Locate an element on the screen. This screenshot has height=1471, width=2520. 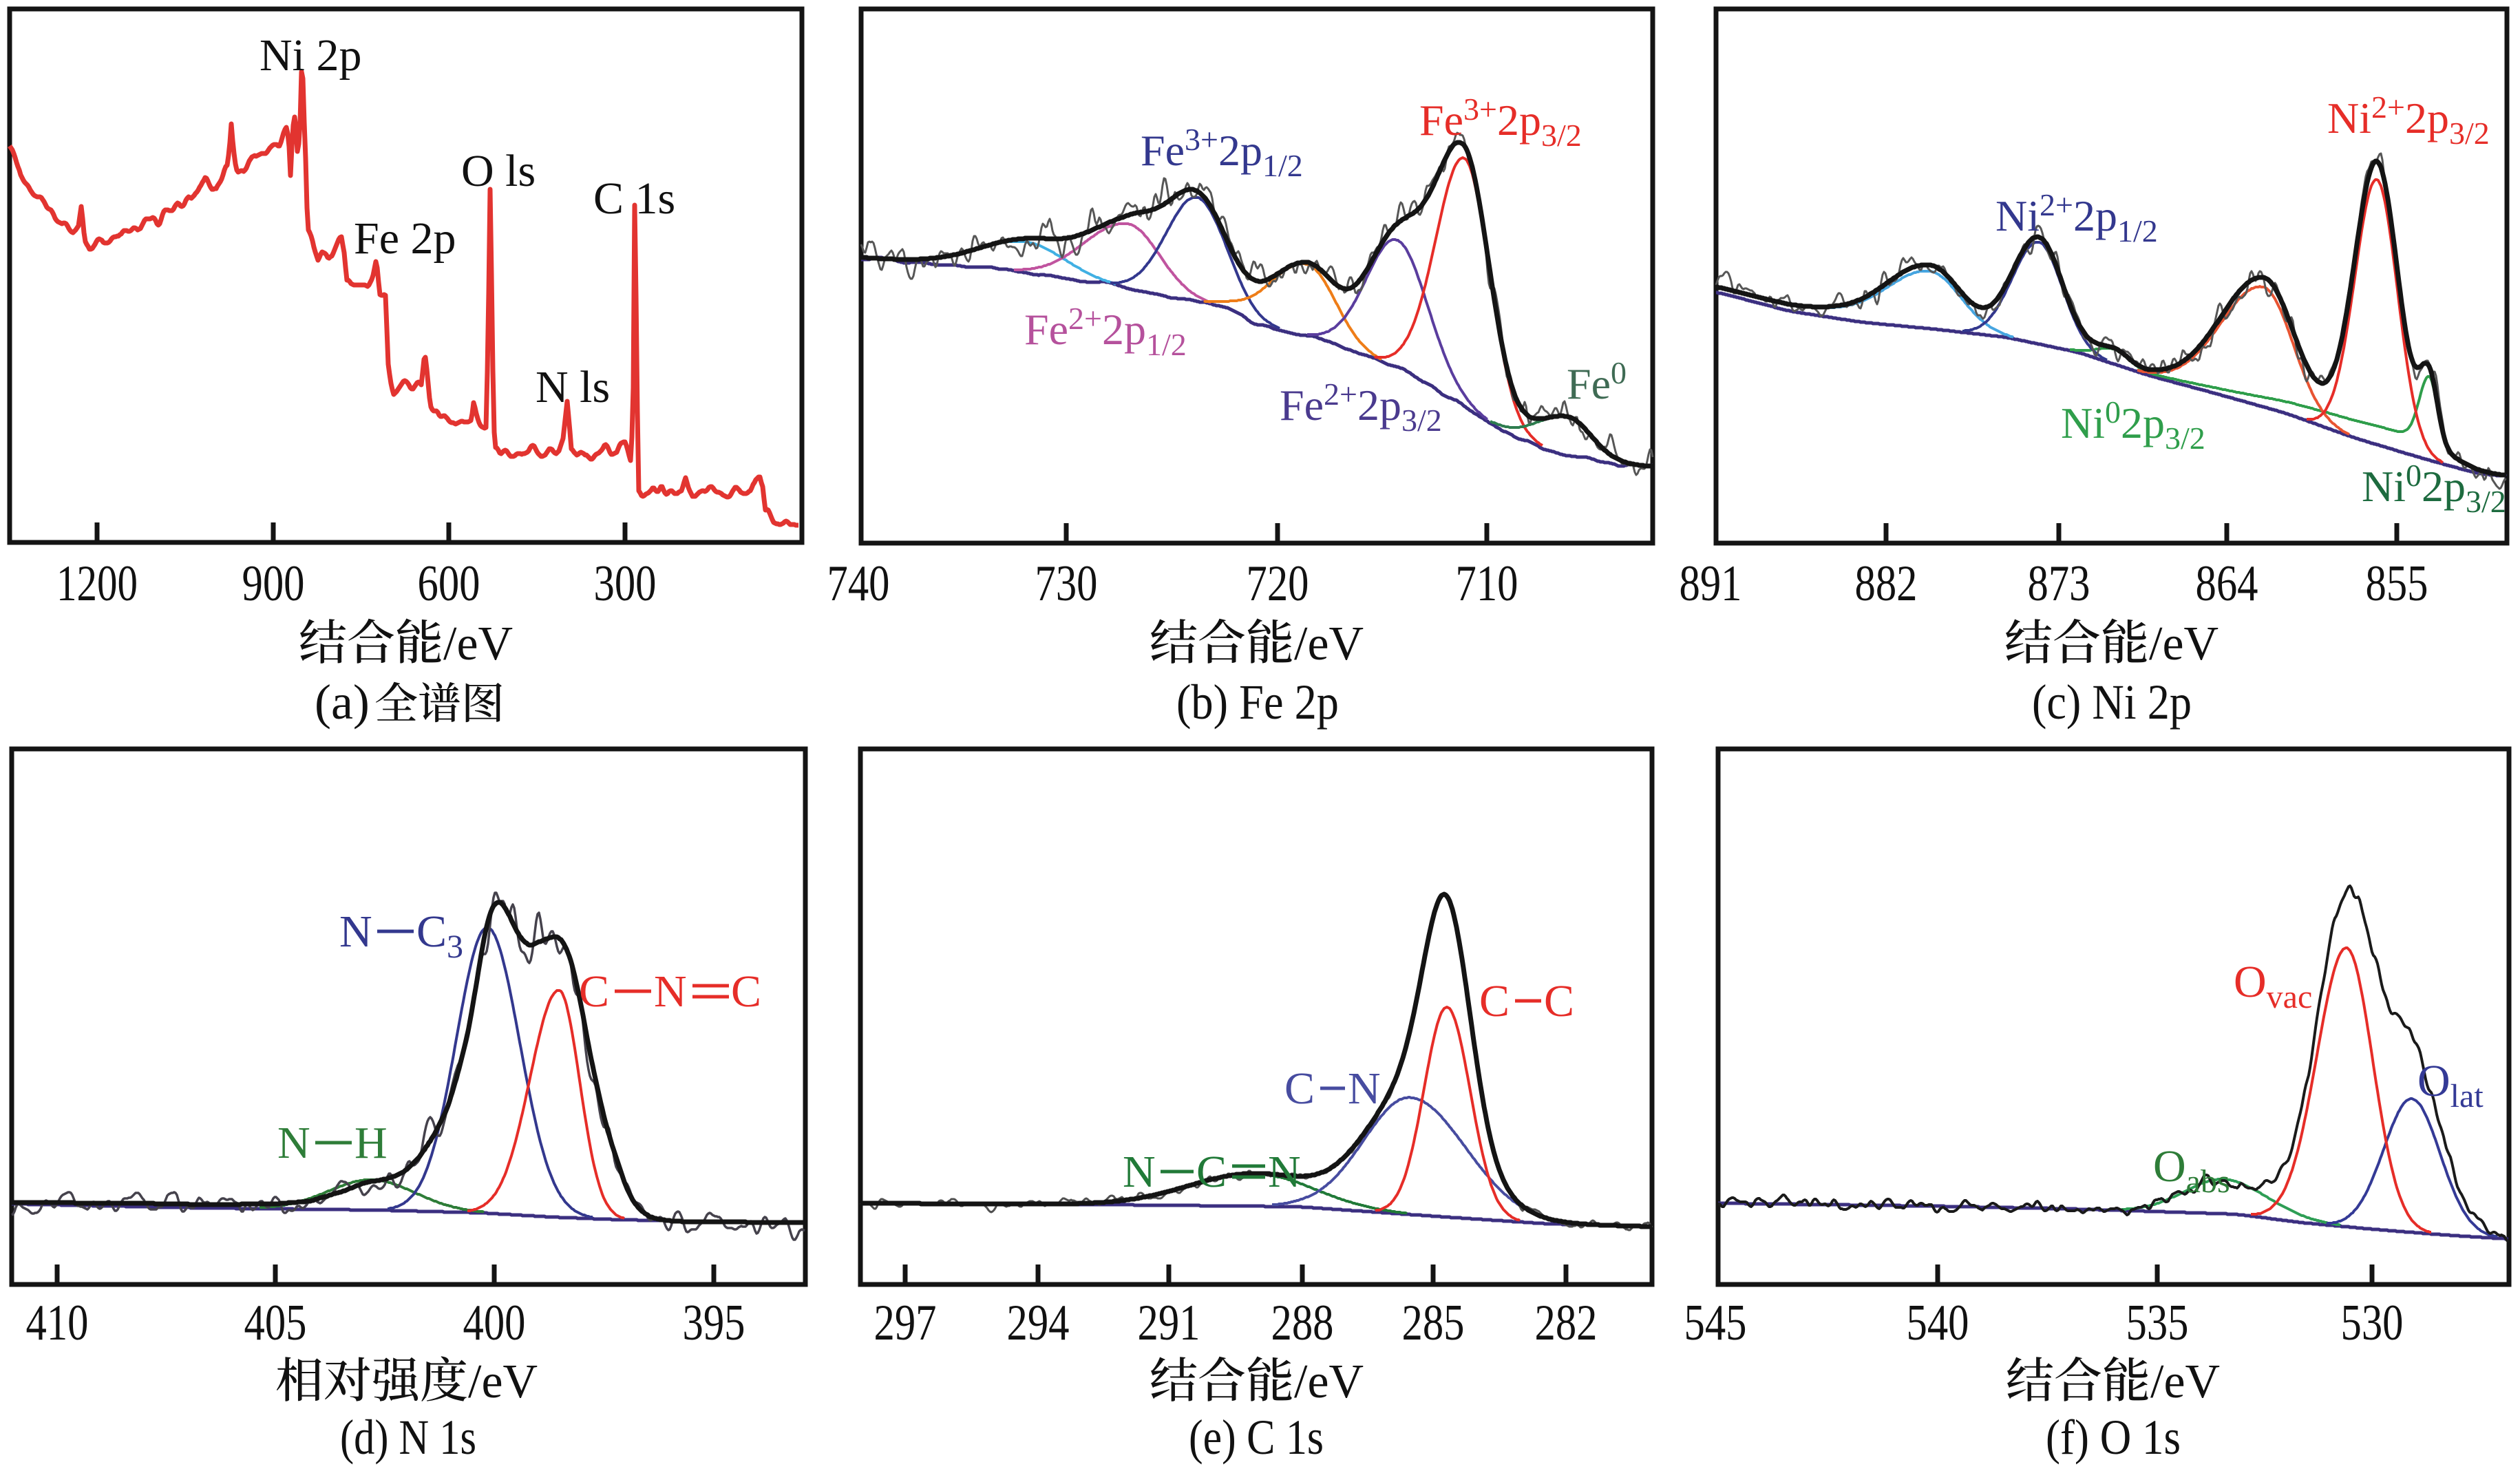
svg-text: 855 is located at coordinates (2397, 583).